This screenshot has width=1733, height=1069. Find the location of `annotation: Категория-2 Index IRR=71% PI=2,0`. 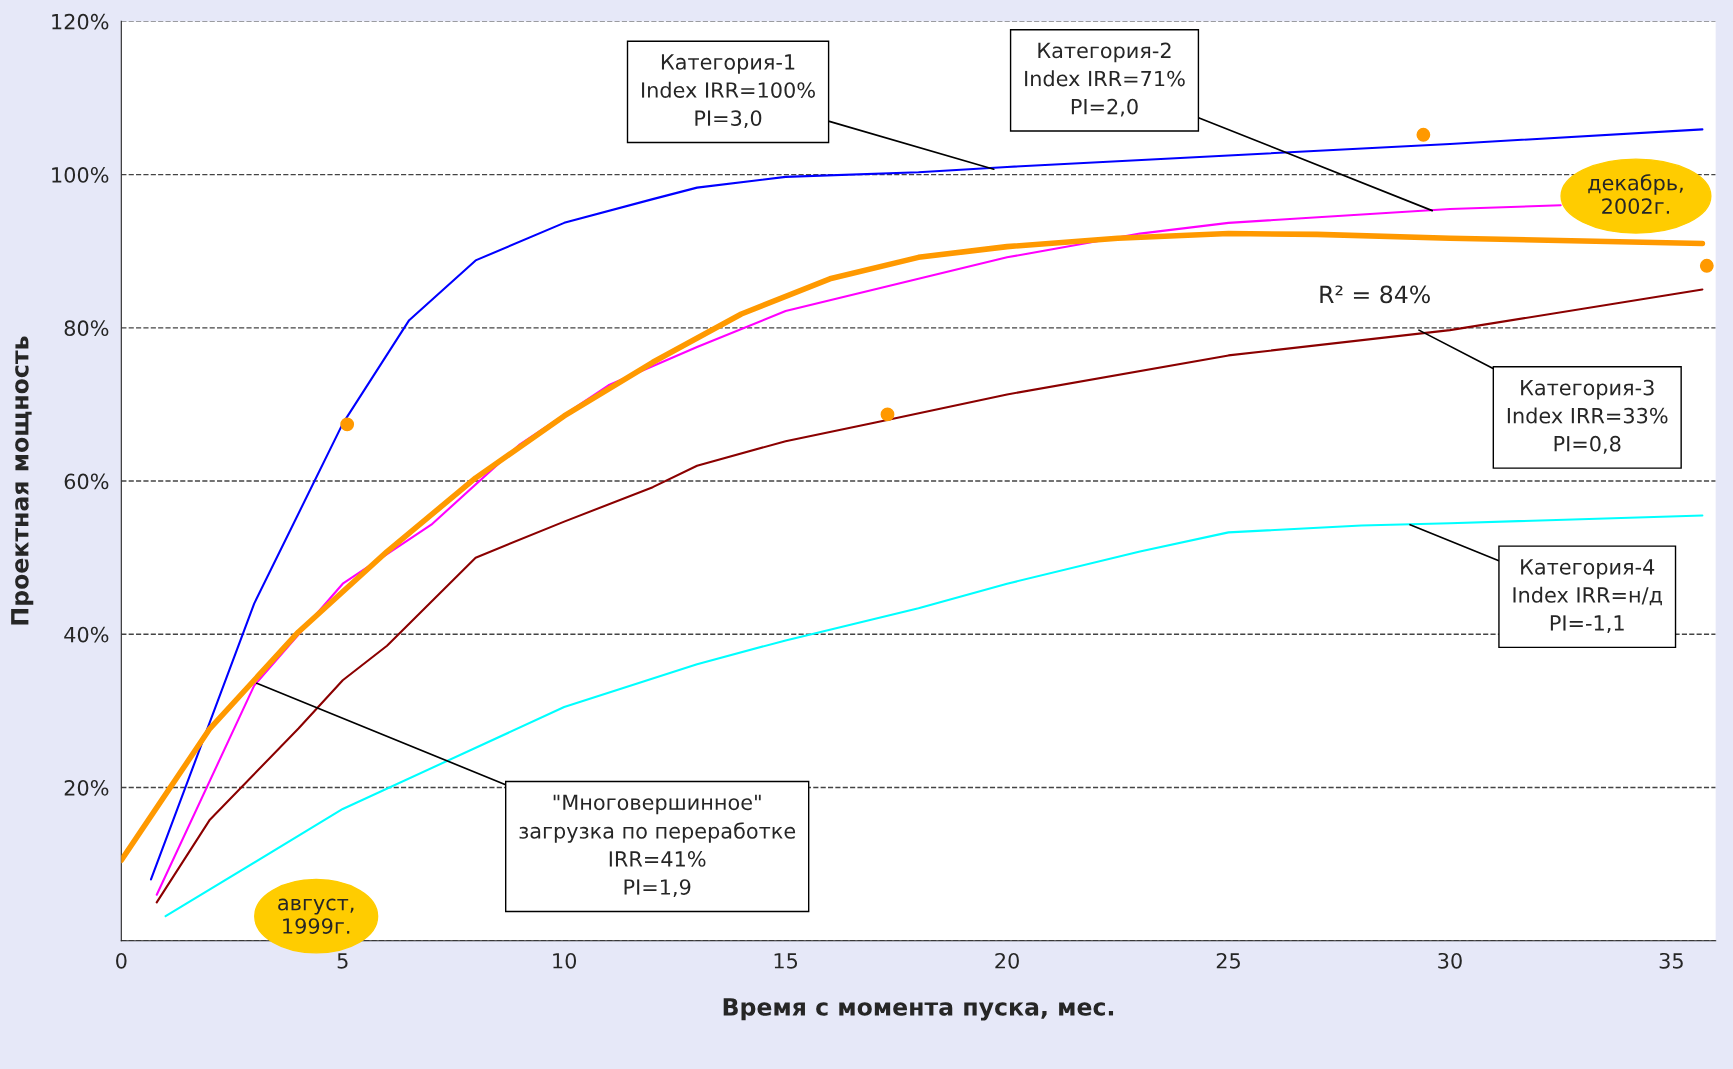

annotation: Категория-2 Index IRR=71% PI=2,0 is located at coordinates (1105, 79).